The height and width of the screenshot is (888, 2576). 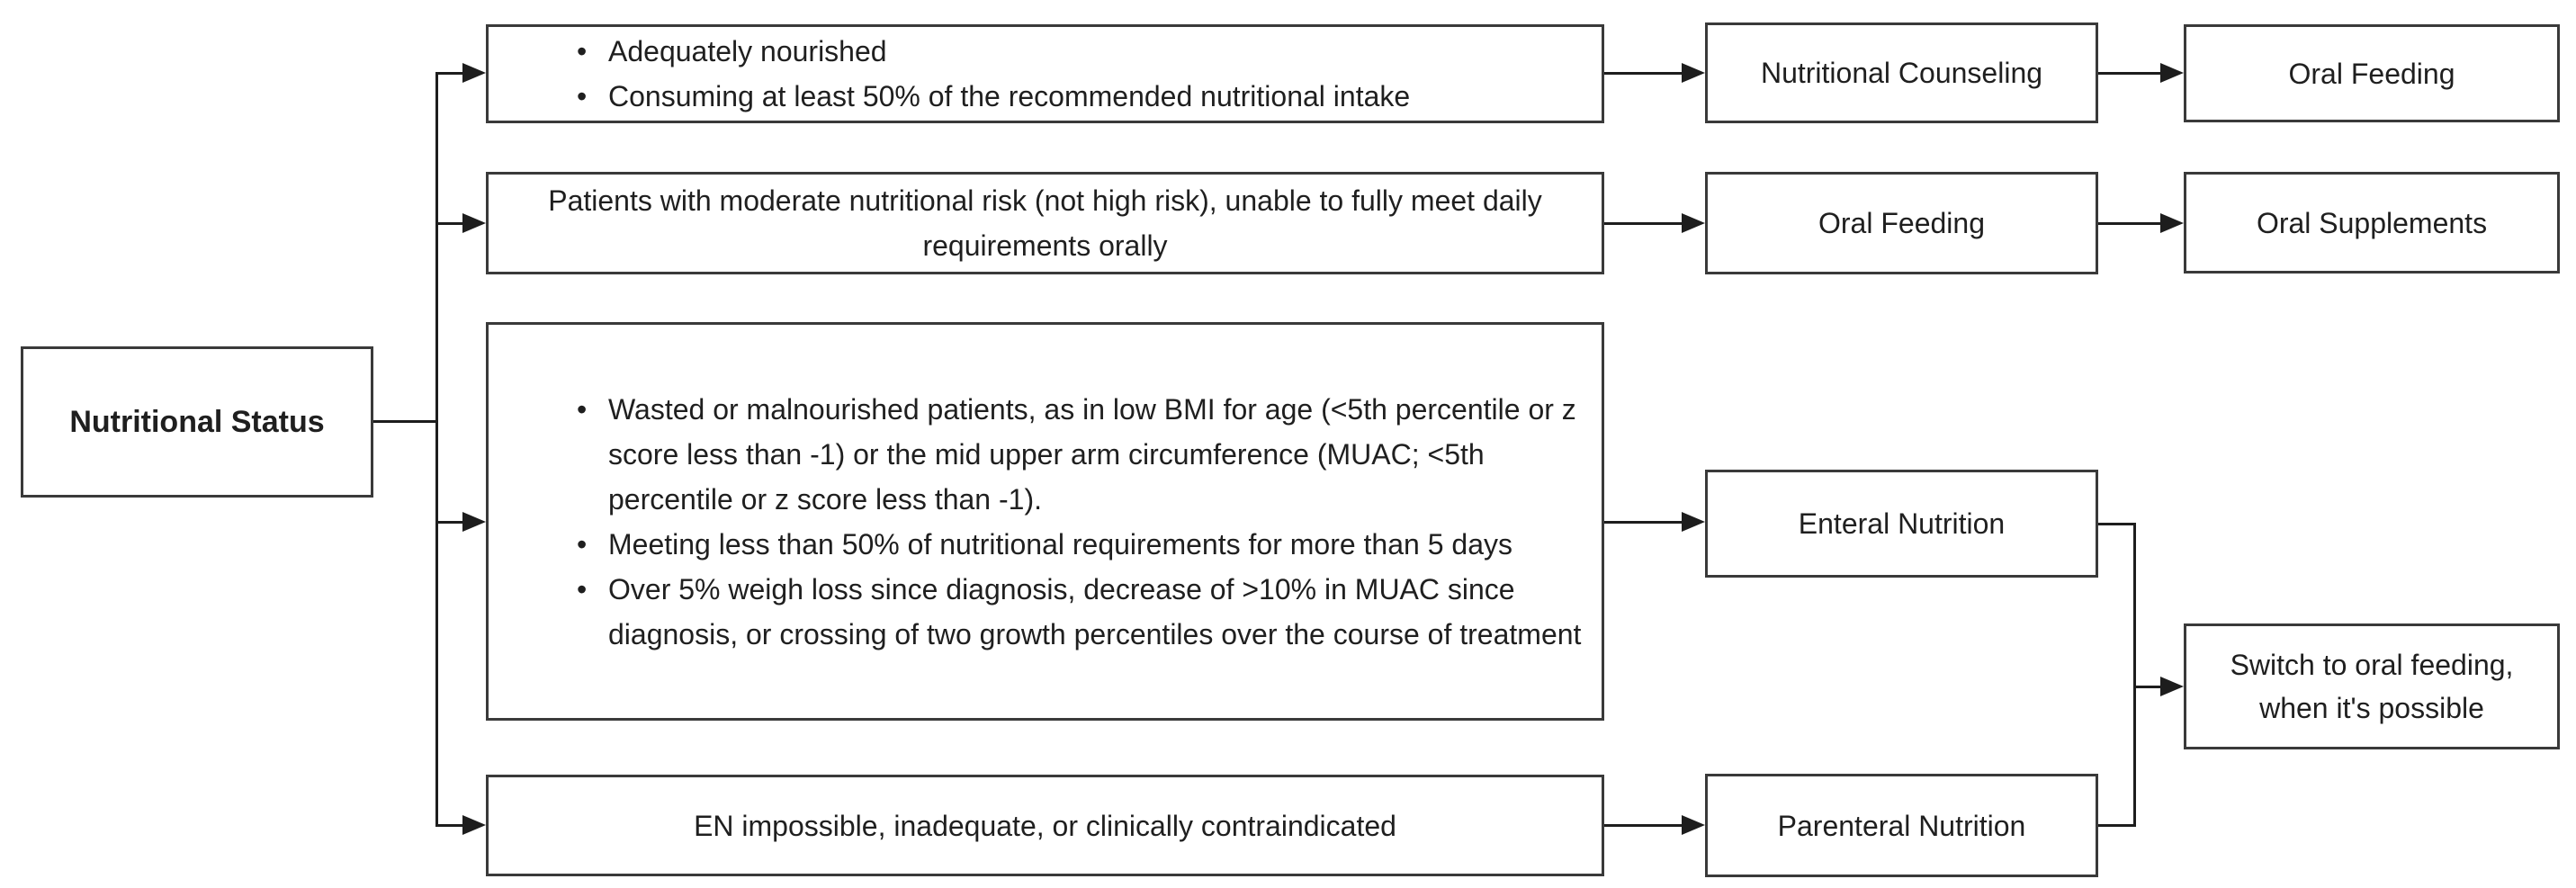 I want to click on connector-criteria1-to-counseling, so click(x=1645, y=73).